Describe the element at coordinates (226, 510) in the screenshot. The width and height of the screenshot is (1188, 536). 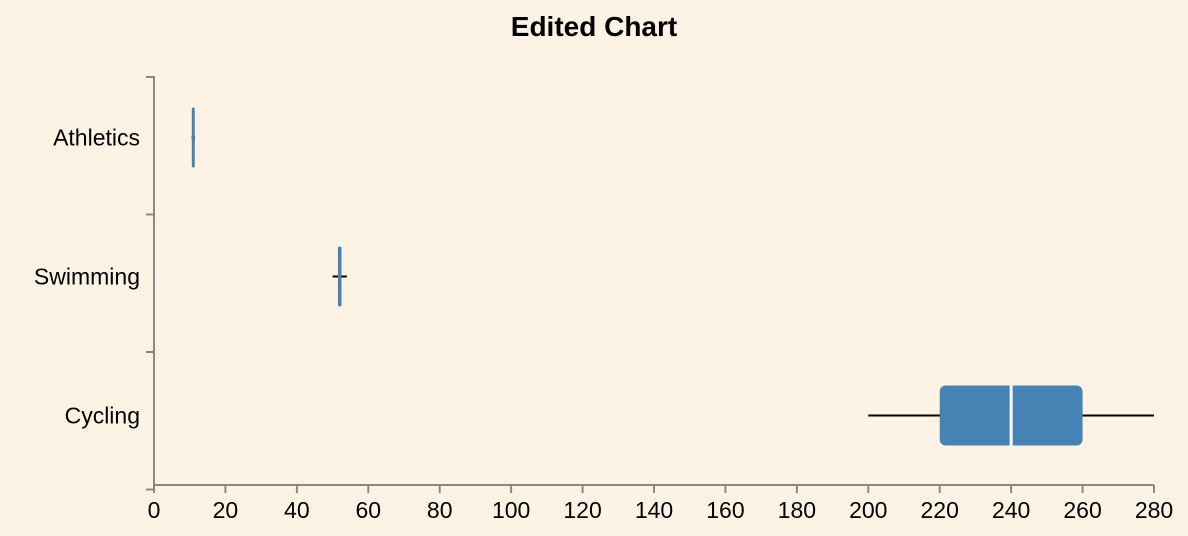
I see `x-tick-label: 20` at that location.